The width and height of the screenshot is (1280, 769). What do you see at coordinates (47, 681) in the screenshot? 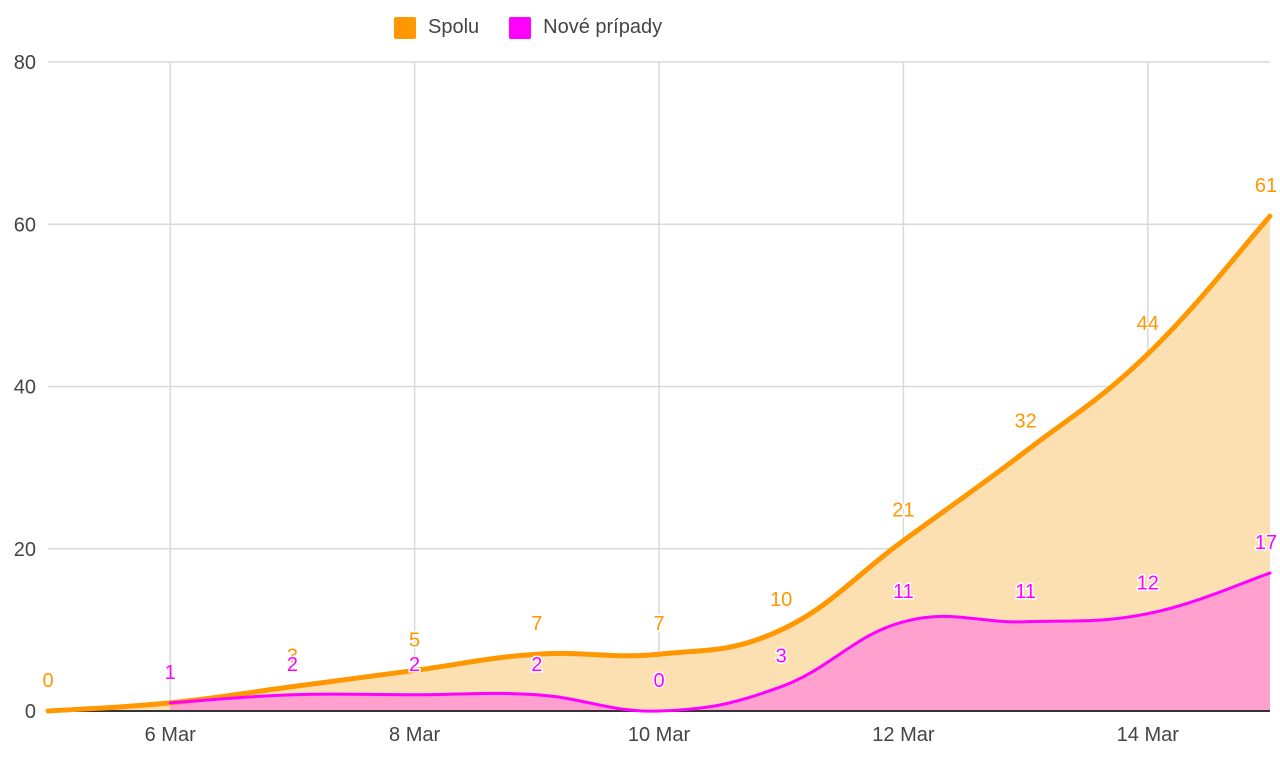
I see `data-label-spolu-5-Mar: 0` at bounding box center [47, 681].